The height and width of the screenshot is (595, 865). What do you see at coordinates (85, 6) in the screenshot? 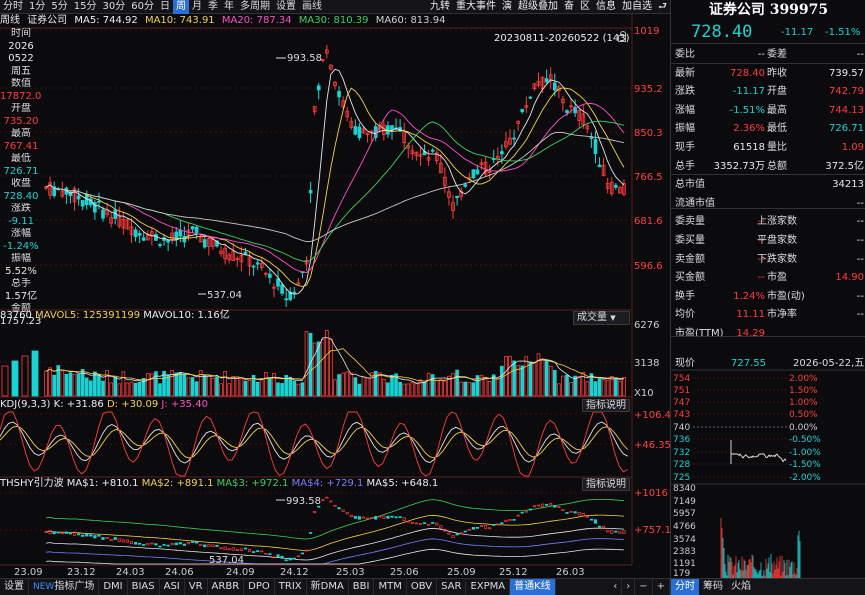
I see `period-tab-3: 15分` at bounding box center [85, 6].